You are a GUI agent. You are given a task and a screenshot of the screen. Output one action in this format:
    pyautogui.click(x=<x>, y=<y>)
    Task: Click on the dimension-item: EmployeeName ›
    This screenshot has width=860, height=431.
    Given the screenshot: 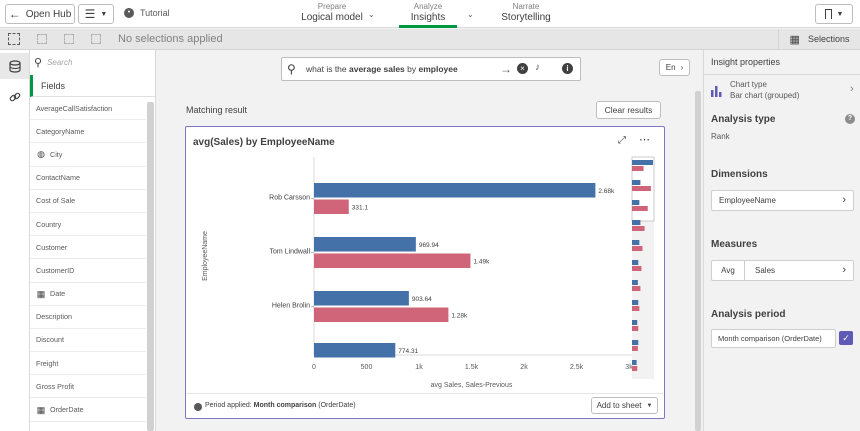 What is the action you would take?
    pyautogui.click(x=782, y=200)
    